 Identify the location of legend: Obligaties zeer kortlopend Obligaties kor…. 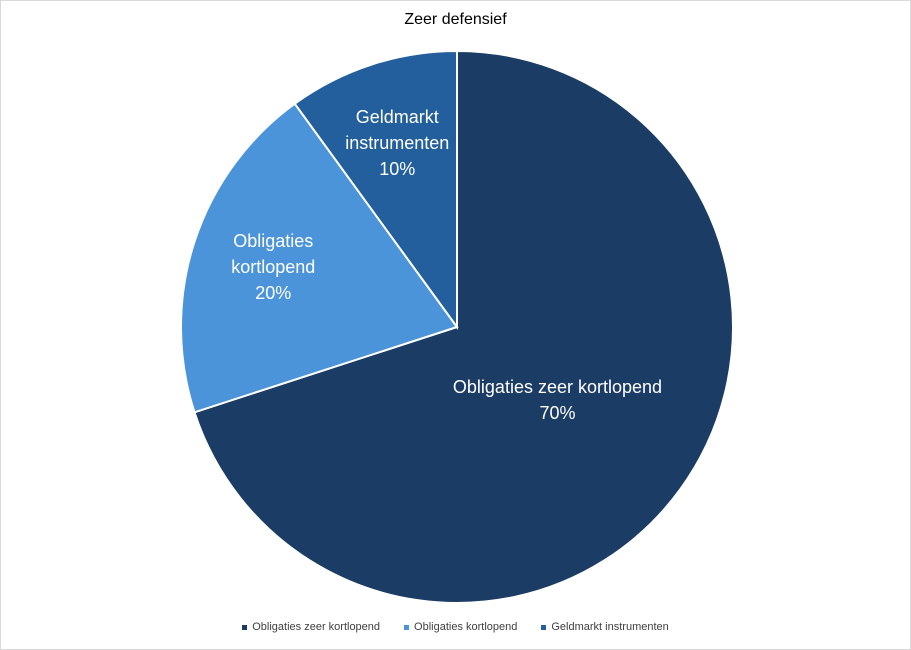
(455, 627).